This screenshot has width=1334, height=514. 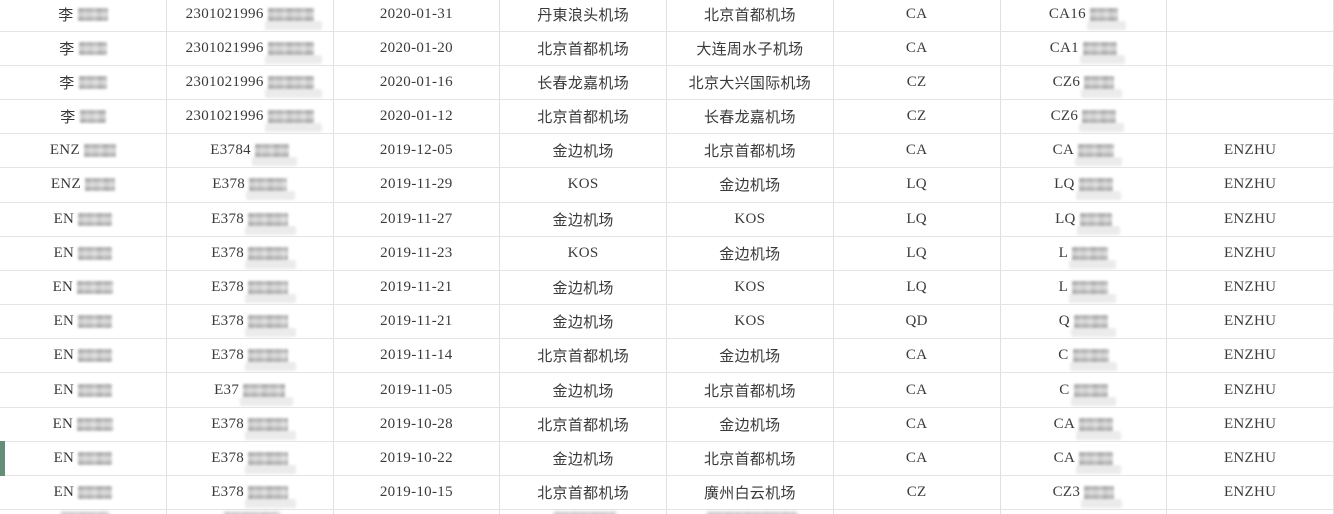 I want to click on cell-airline-code: QD, so click(x=917, y=322).